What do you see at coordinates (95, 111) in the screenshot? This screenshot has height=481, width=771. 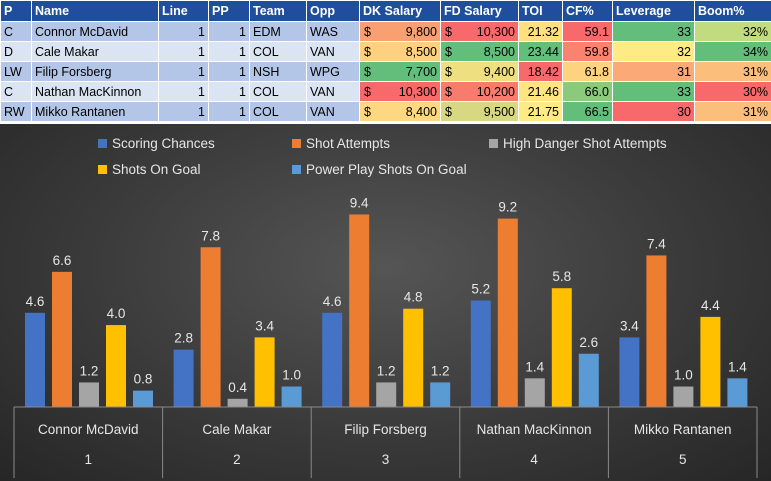 I see `cell-name: Mikko Rantanen` at bounding box center [95, 111].